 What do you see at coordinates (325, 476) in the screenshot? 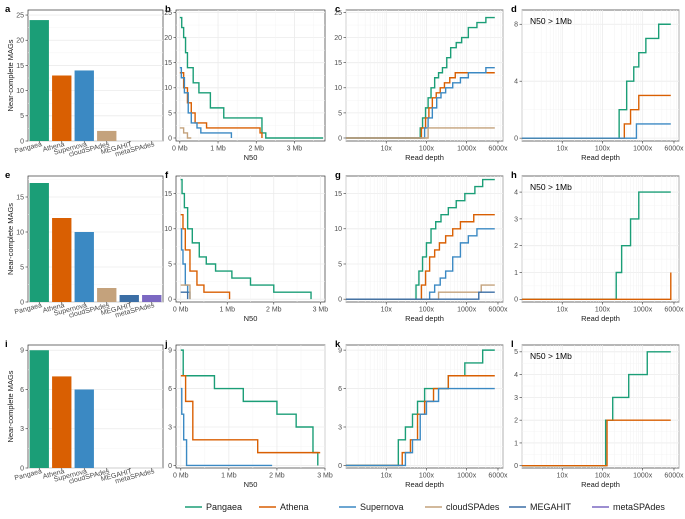
I see `x-tick-label: 3 Mb` at bounding box center [325, 476].